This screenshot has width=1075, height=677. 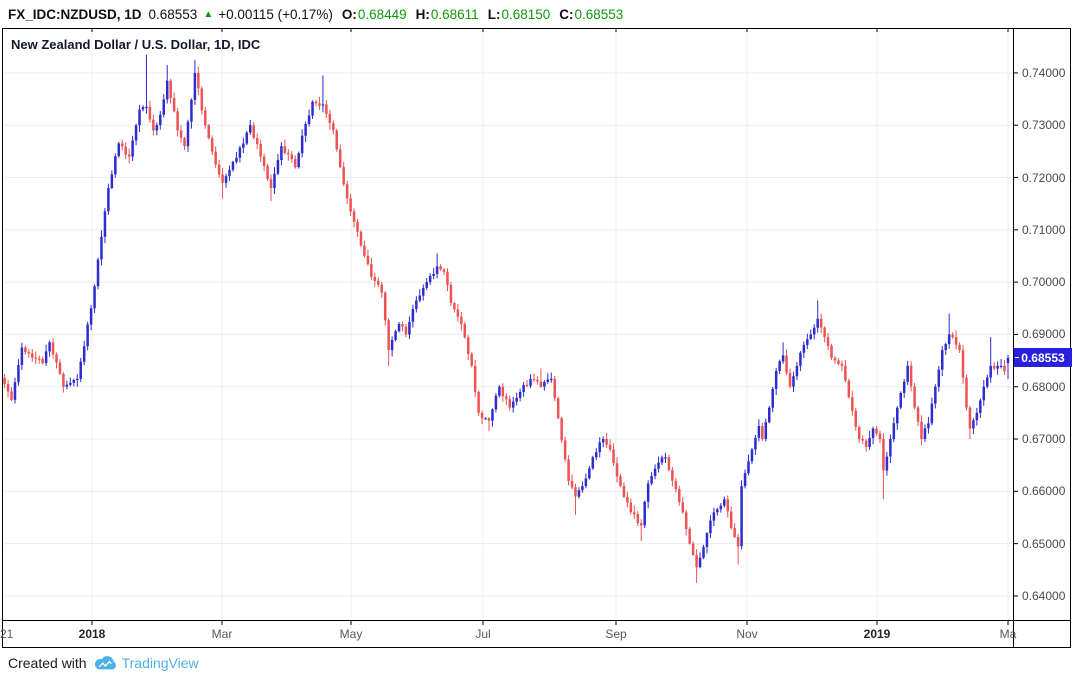 What do you see at coordinates (1044, 439) in the screenshot?
I see `price-axis-label: 0.67000` at bounding box center [1044, 439].